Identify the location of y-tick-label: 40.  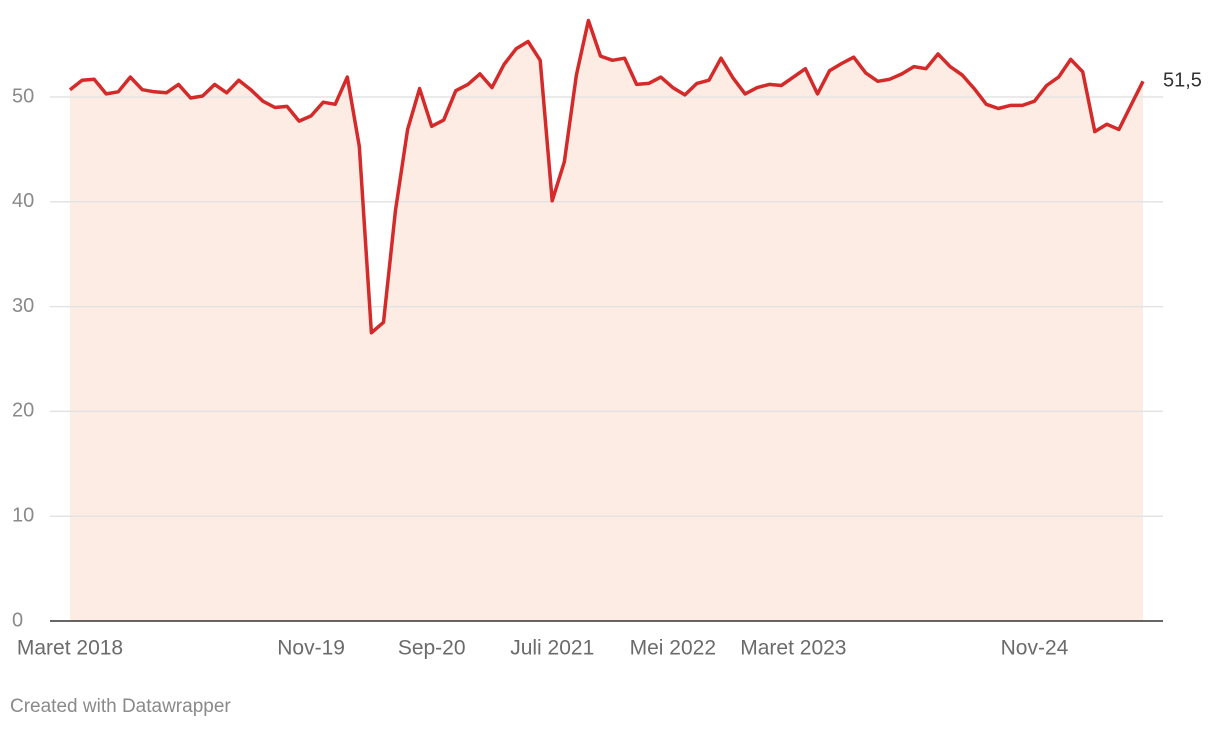
(23, 201).